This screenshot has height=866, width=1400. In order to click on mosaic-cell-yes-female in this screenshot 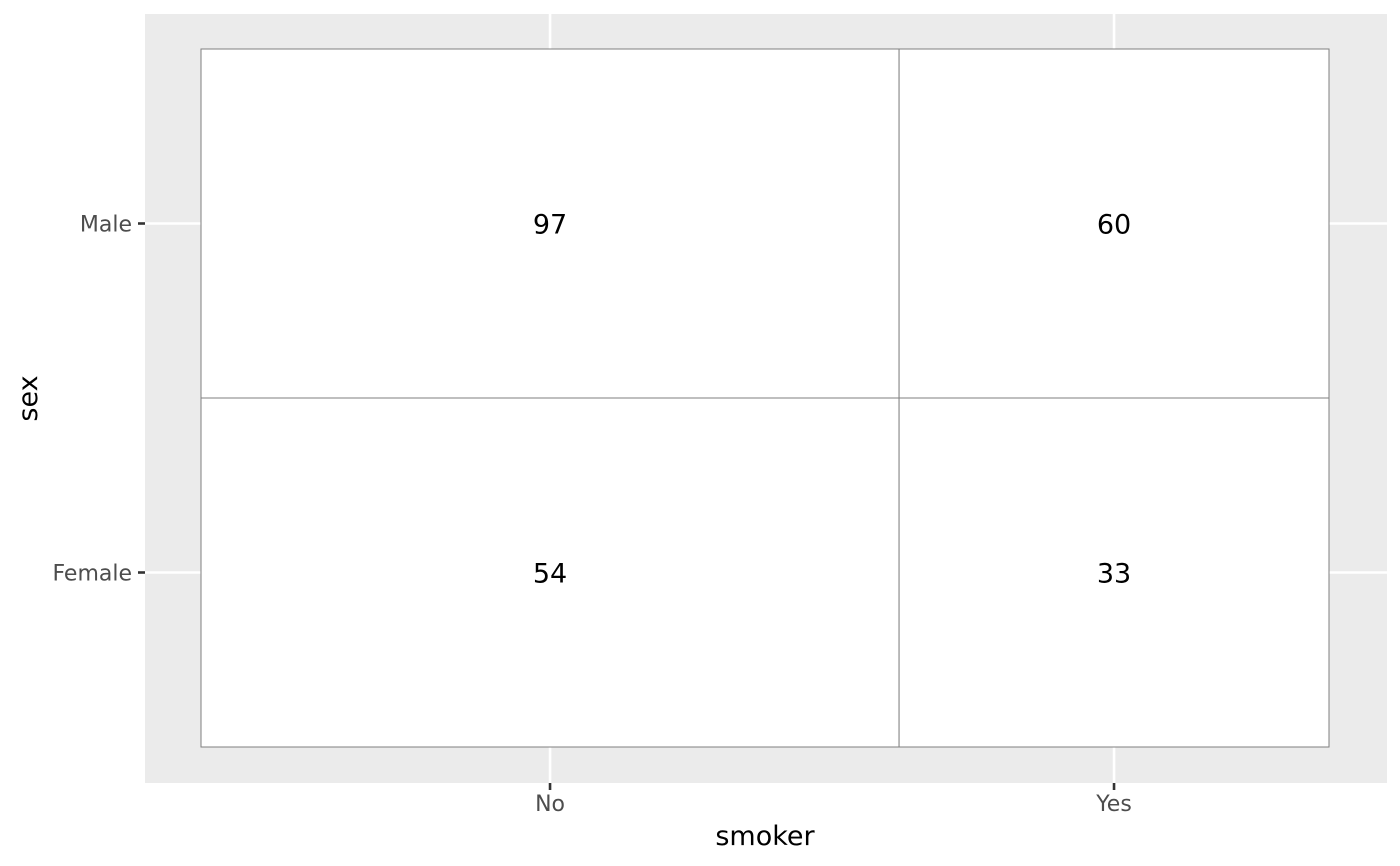, I will do `click(1114, 572)`.